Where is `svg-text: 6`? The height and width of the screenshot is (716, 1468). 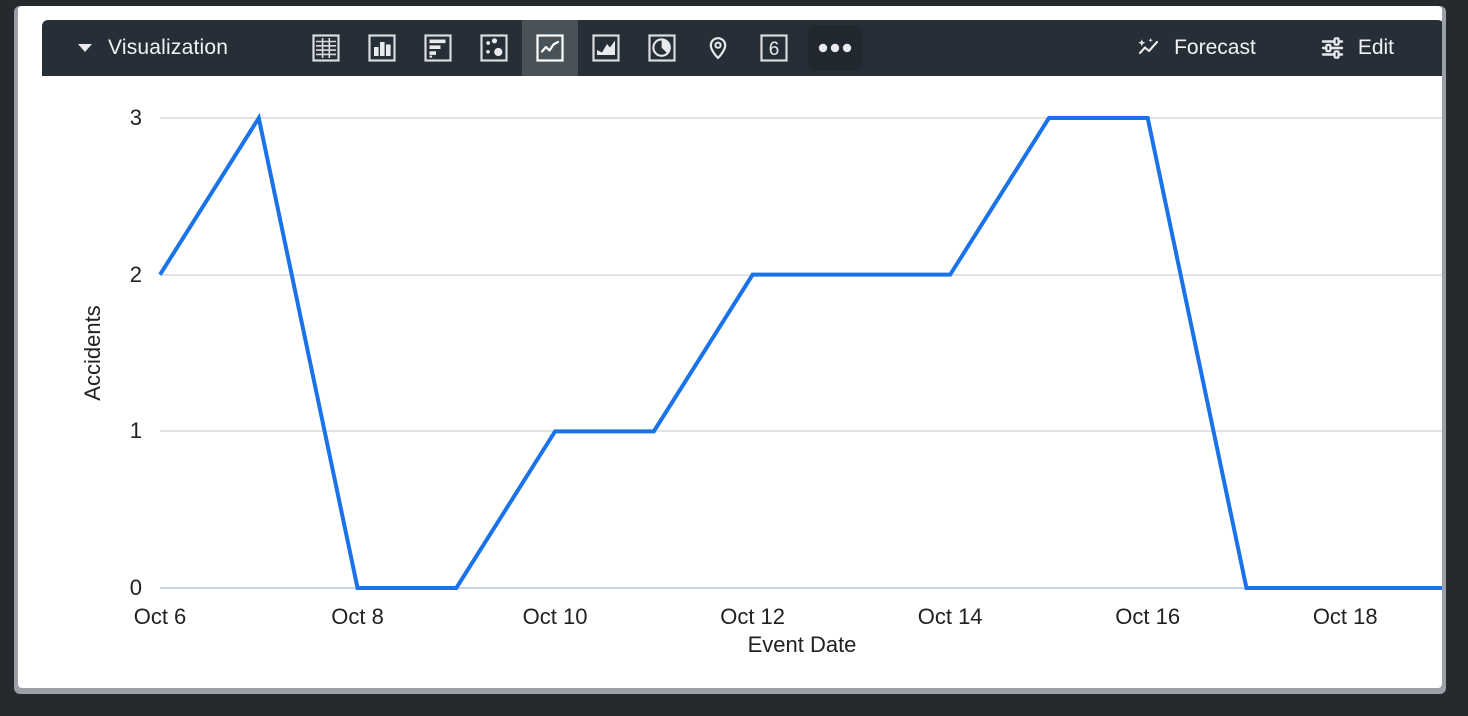
svg-text: 6 is located at coordinates (774, 49).